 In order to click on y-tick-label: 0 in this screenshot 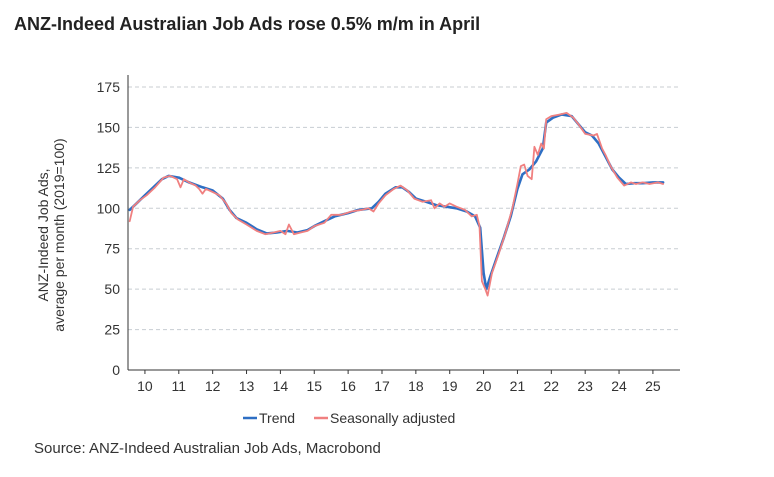, I will do `click(116, 370)`.